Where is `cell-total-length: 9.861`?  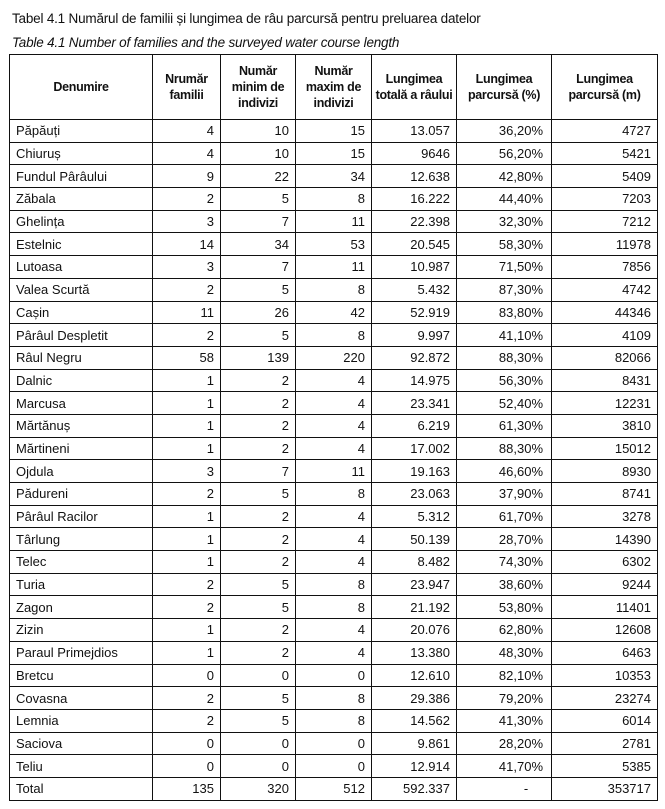 cell-total-length: 9.861 is located at coordinates (414, 743).